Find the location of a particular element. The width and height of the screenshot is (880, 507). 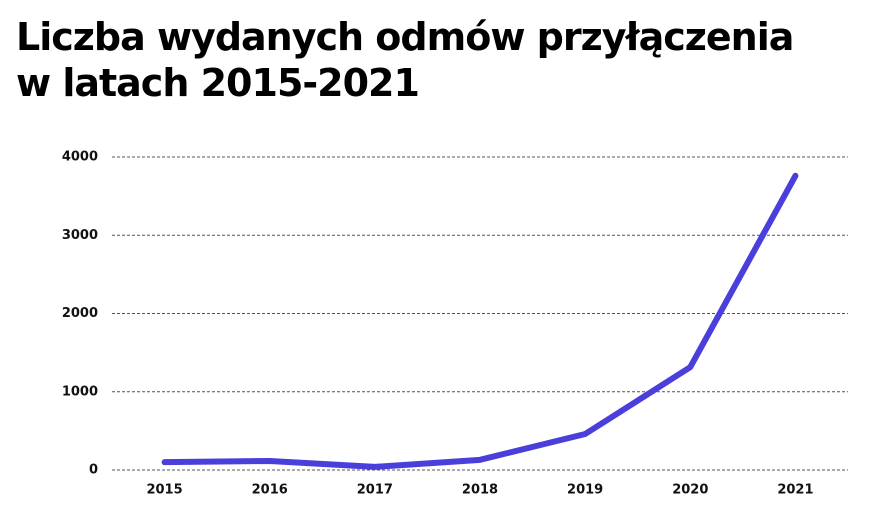

x-tick-label: 2017 is located at coordinates (375, 490).